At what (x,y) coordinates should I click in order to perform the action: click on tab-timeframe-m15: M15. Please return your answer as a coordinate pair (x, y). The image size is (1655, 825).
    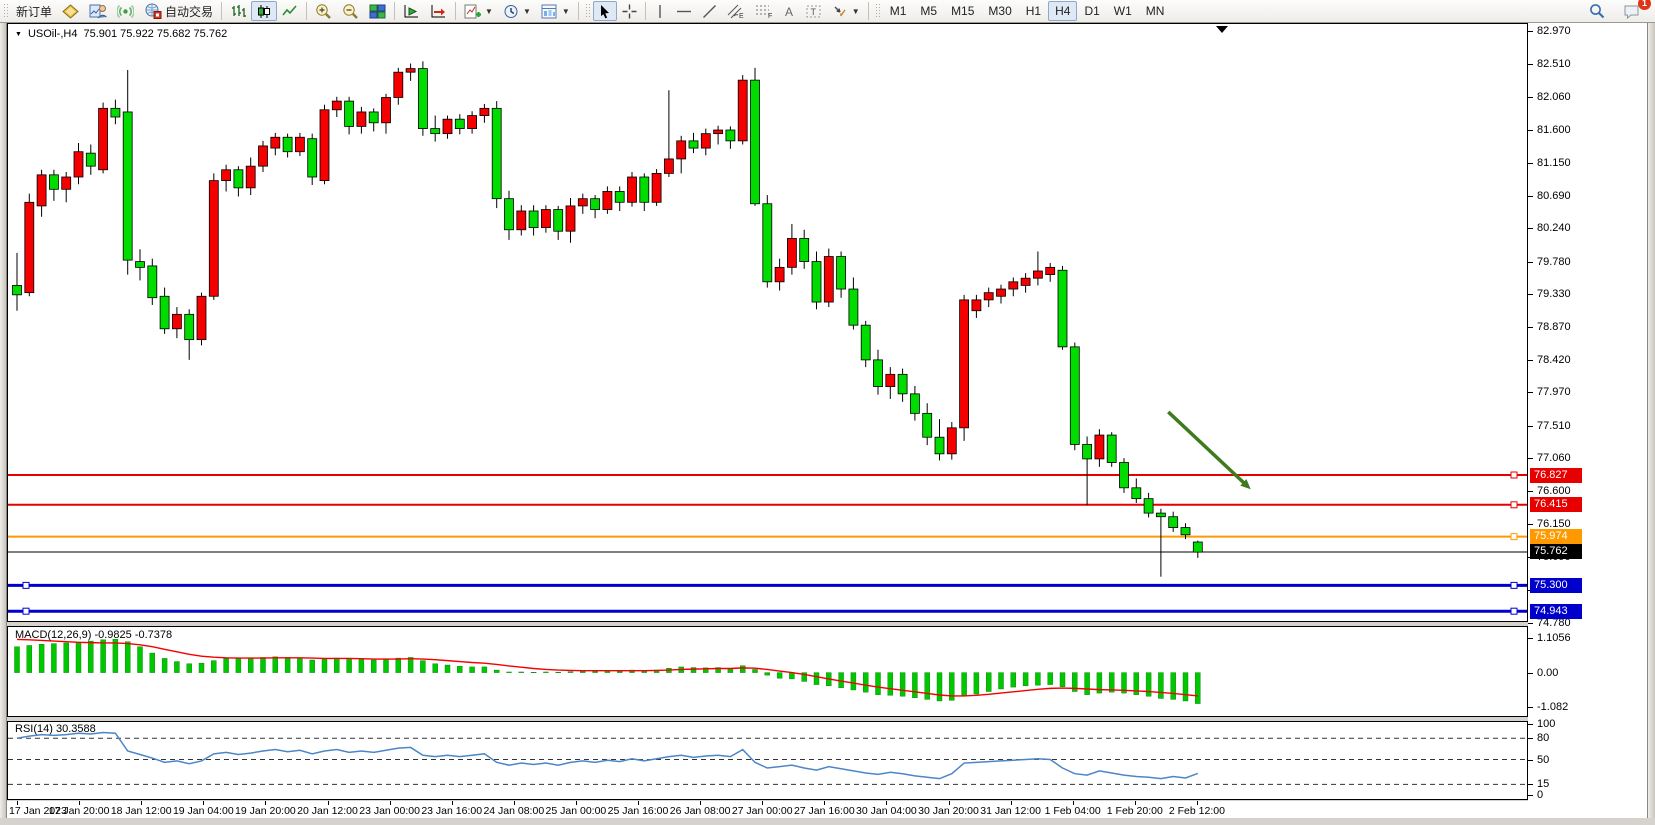
    Looking at the image, I should click on (963, 11).